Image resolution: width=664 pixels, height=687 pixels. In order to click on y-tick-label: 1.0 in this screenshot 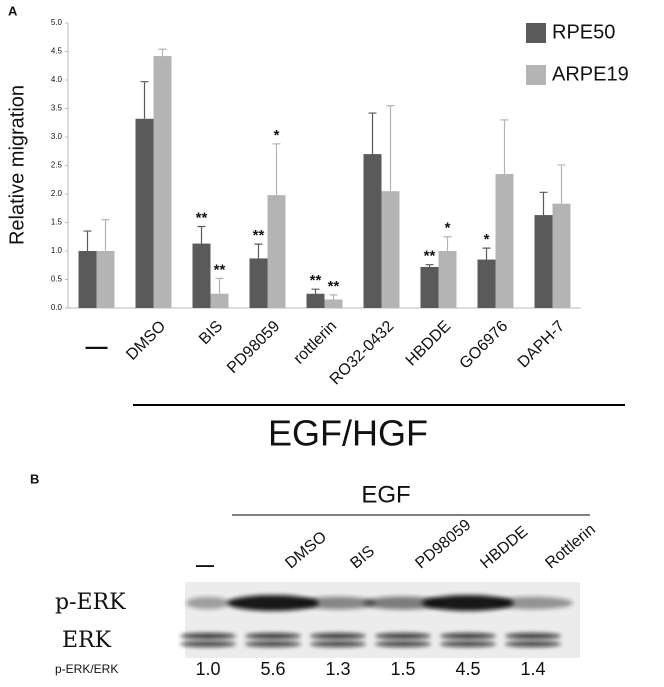, I will do `click(57, 250)`.